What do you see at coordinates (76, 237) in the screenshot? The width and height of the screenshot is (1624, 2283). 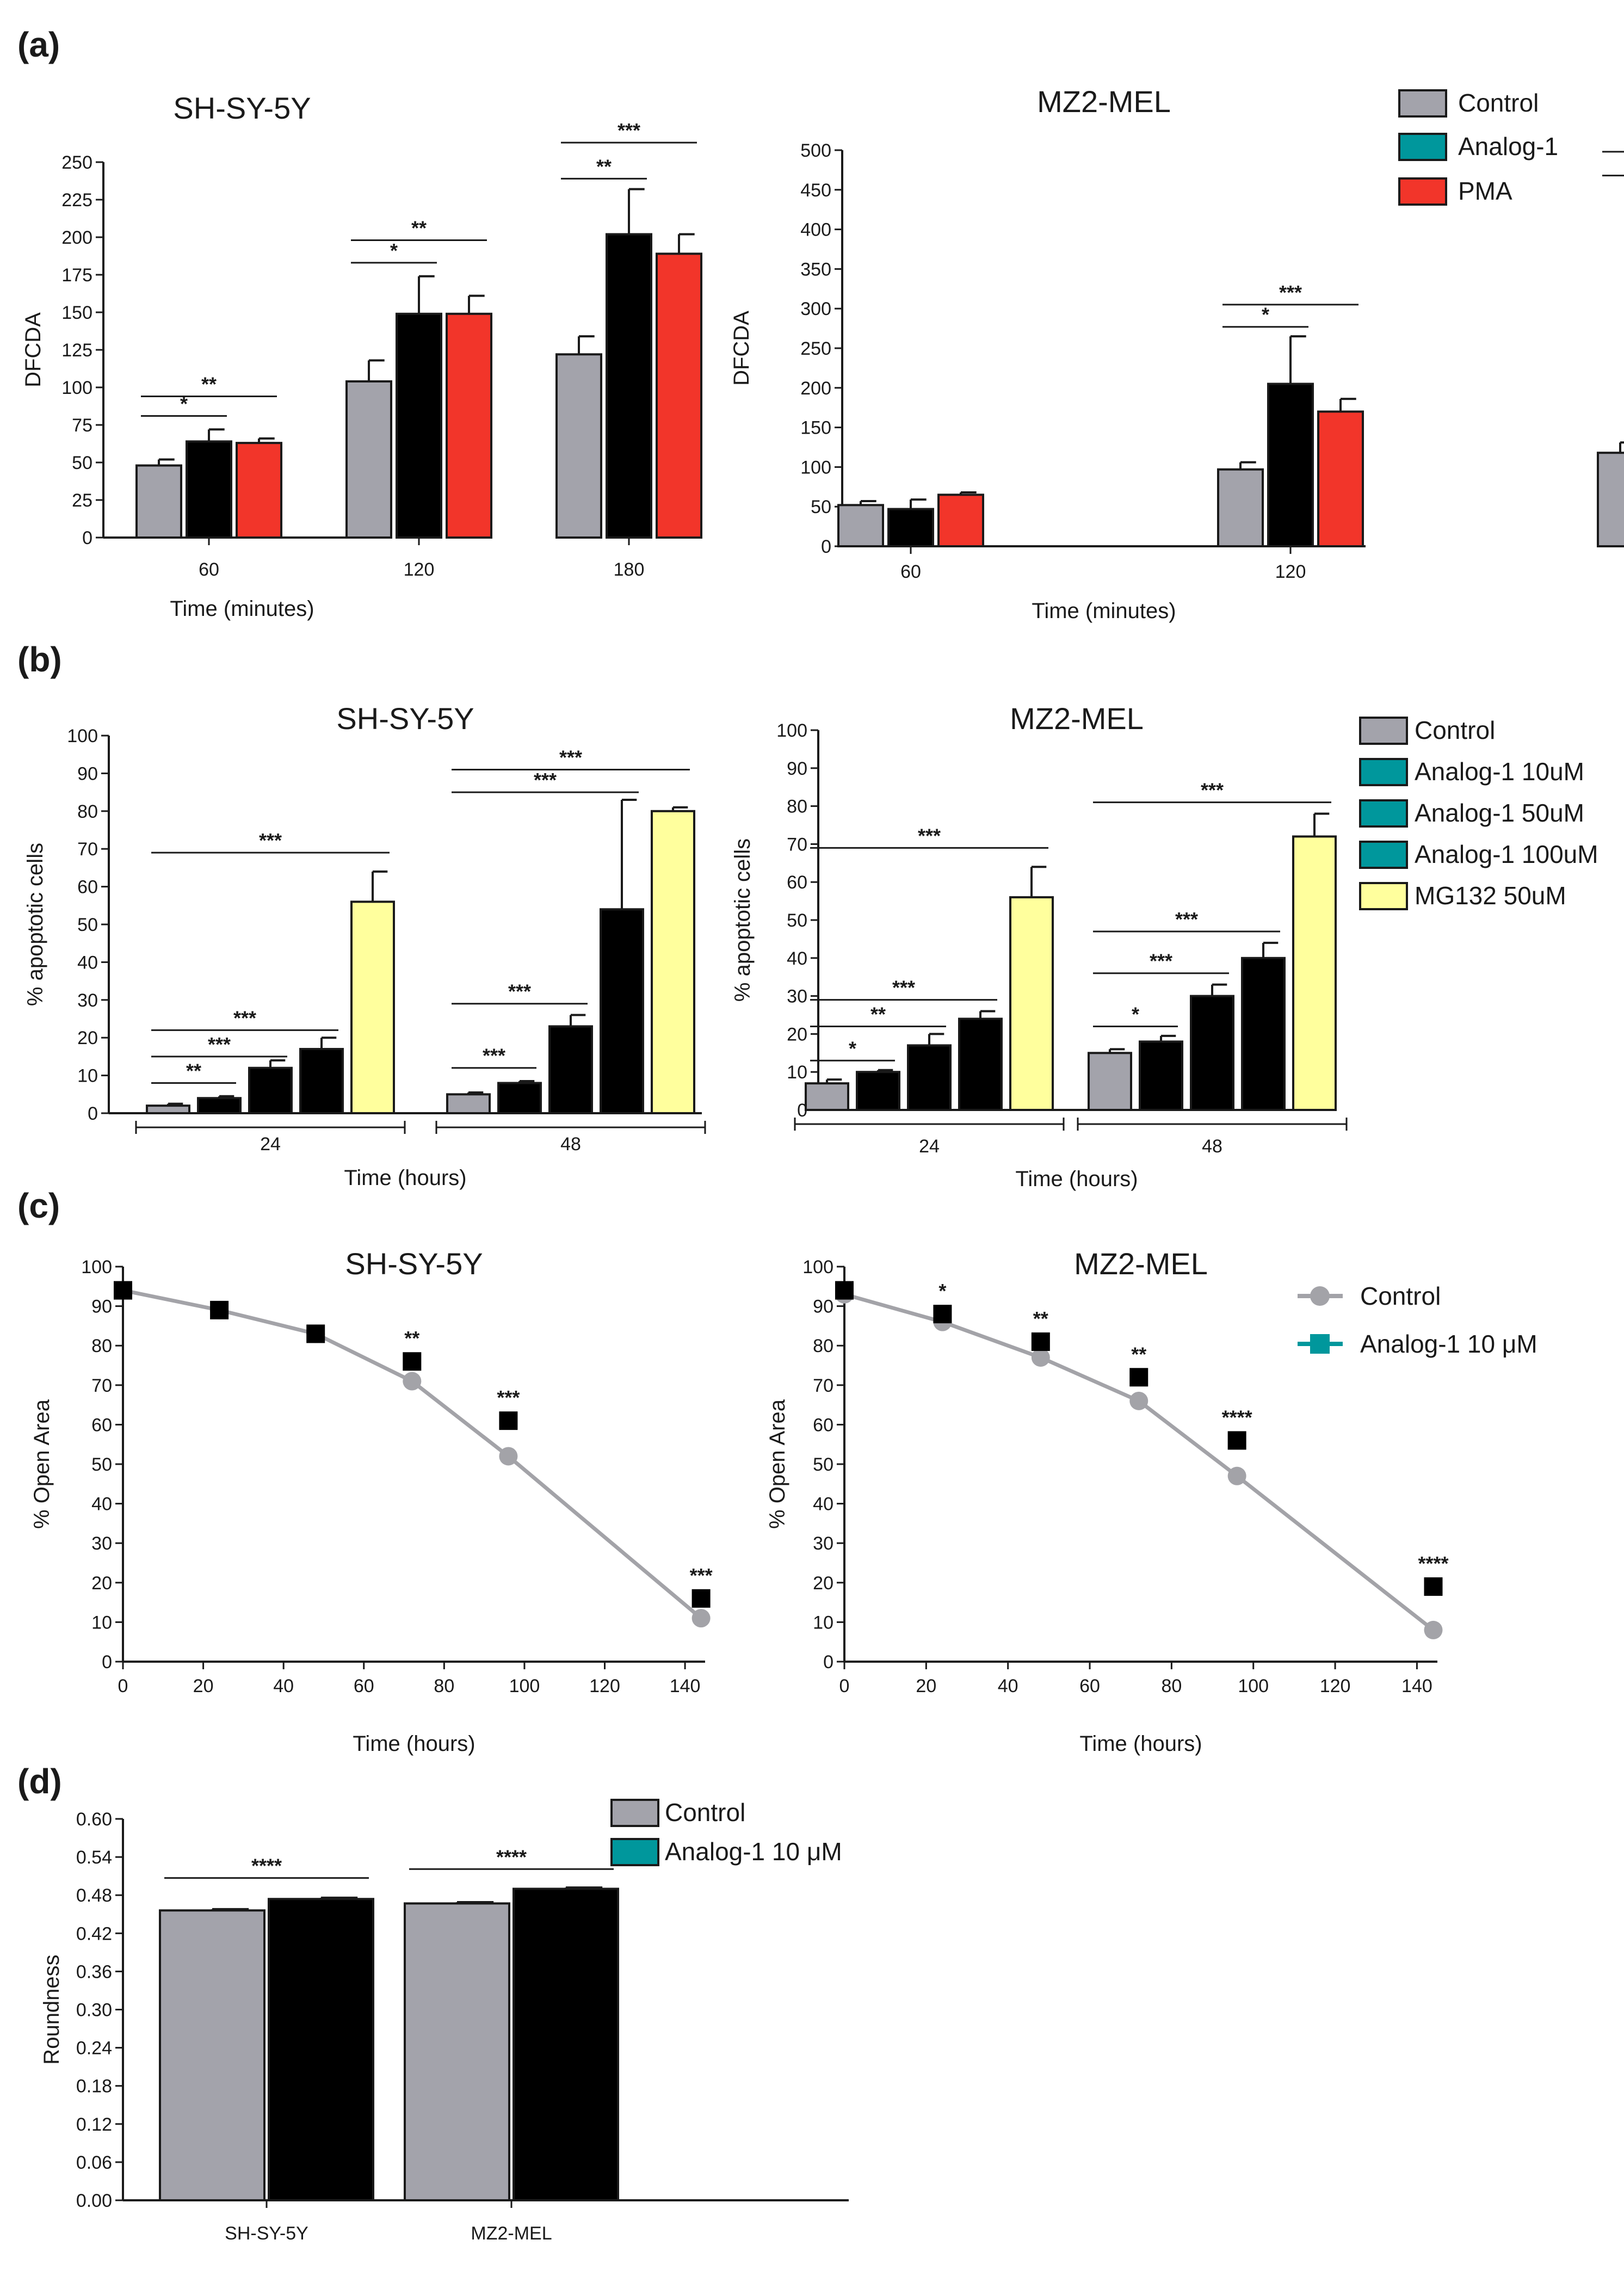 I see `y-tick-label: 200` at bounding box center [76, 237].